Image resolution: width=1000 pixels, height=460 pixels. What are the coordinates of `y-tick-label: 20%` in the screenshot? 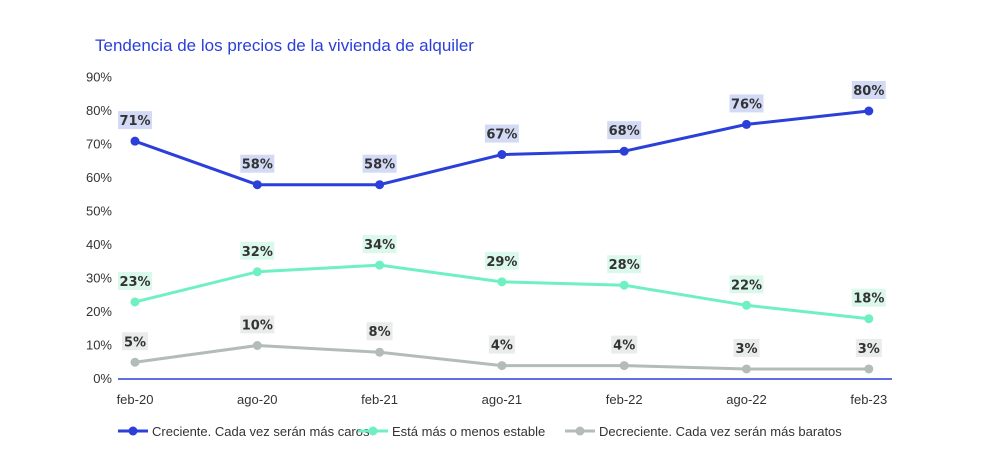 It's located at (99, 311).